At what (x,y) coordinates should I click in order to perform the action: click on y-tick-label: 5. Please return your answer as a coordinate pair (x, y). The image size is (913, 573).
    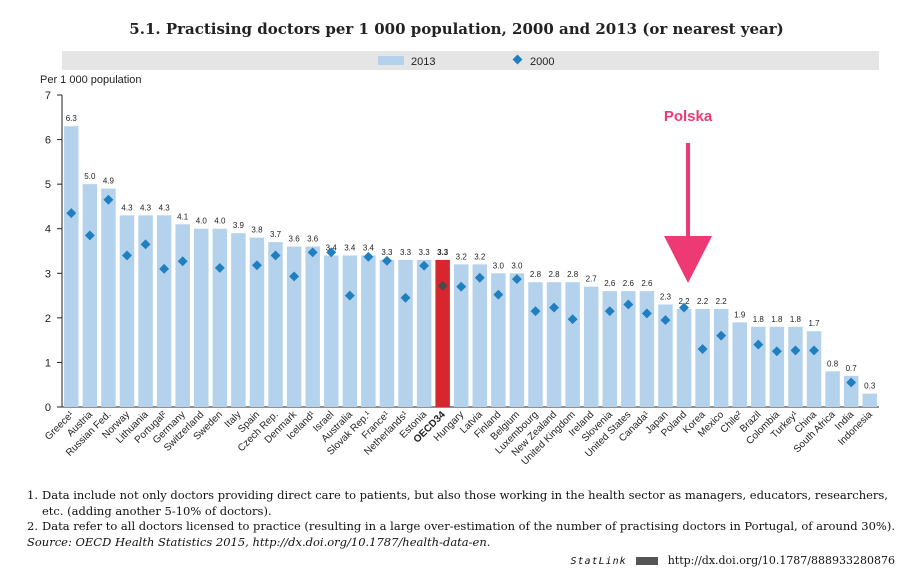
    Looking at the image, I should click on (48, 185).